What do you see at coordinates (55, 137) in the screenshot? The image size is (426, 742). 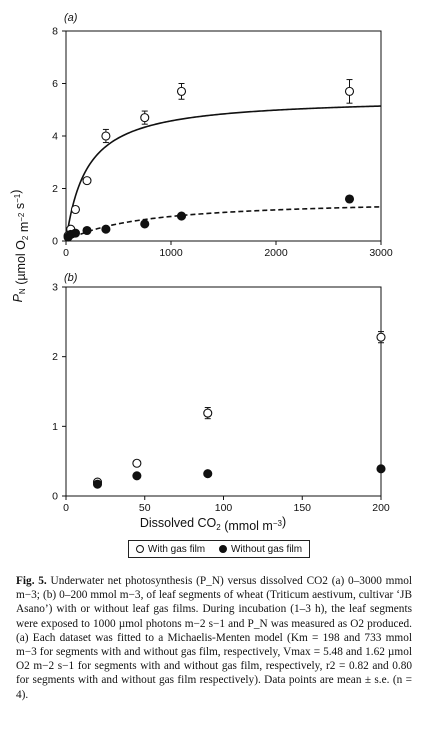 I see `y-tick-label: 4` at bounding box center [55, 137].